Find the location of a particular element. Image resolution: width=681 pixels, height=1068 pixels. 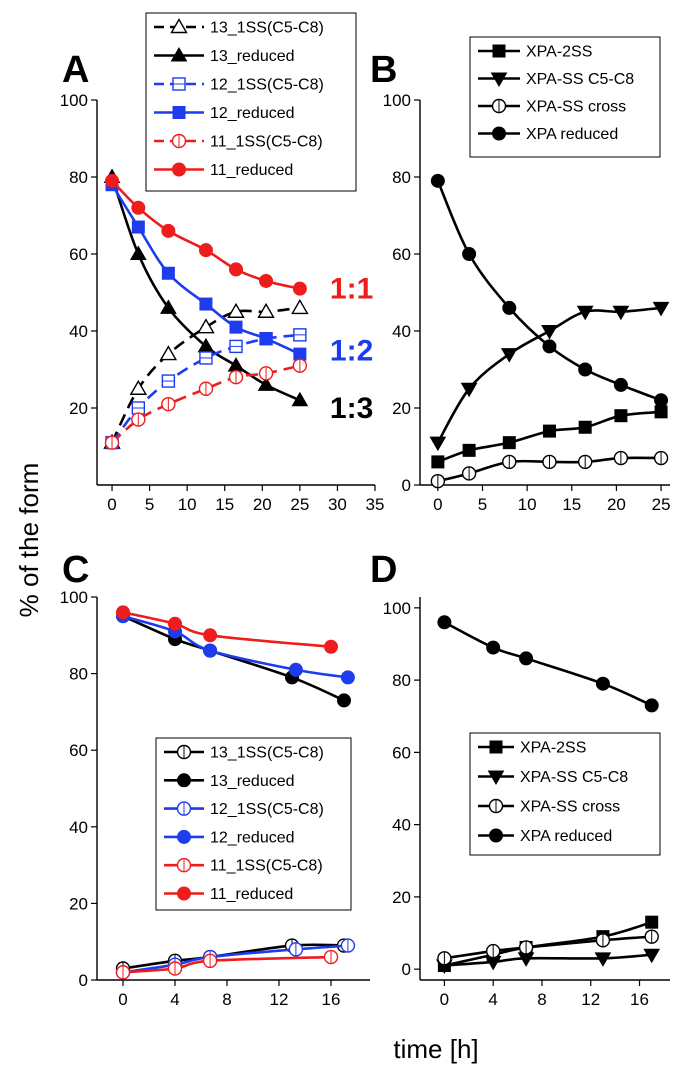

y-tick-label: 80 is located at coordinates (401, 177).